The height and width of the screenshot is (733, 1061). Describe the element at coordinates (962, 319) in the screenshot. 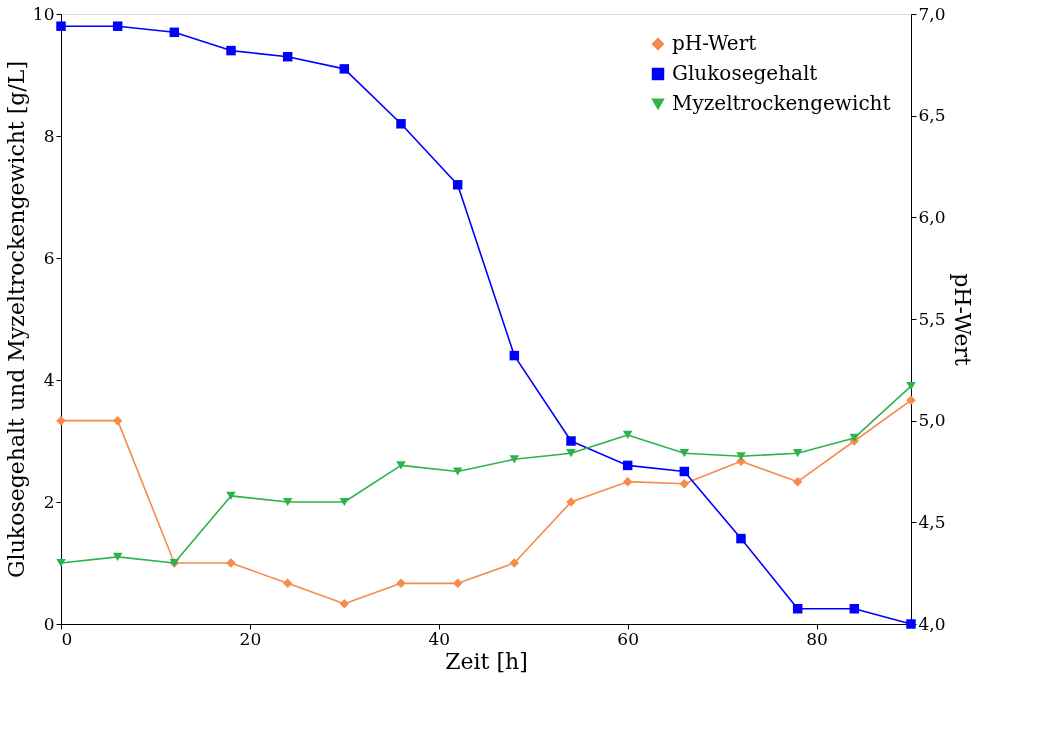

I see `y2-axis-title: pH-Wert` at that location.